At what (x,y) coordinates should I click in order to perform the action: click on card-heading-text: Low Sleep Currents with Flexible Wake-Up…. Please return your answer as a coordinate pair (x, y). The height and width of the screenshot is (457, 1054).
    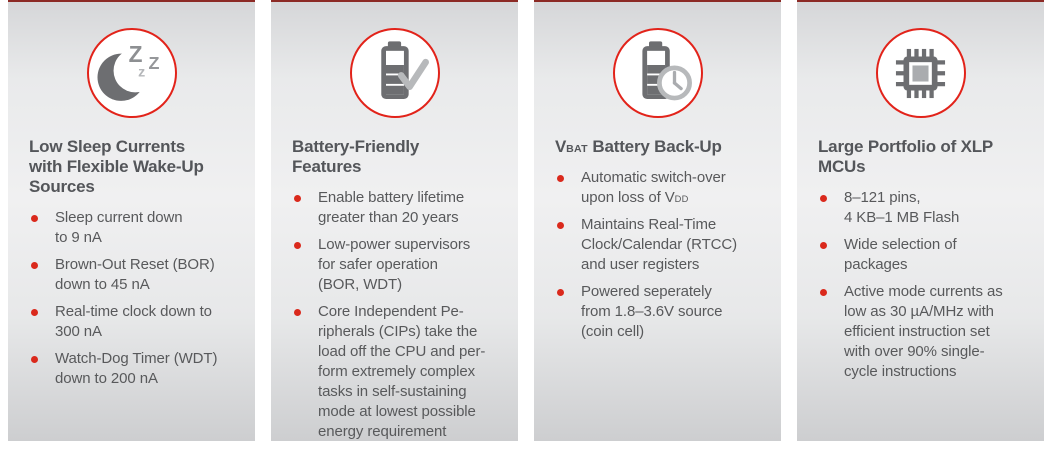
    Looking at the image, I should click on (116, 166).